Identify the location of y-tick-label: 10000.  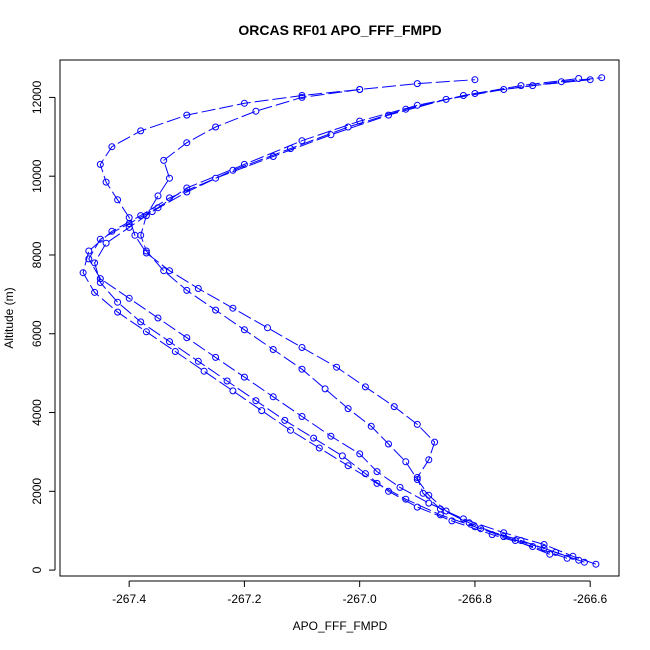
(37, 176).